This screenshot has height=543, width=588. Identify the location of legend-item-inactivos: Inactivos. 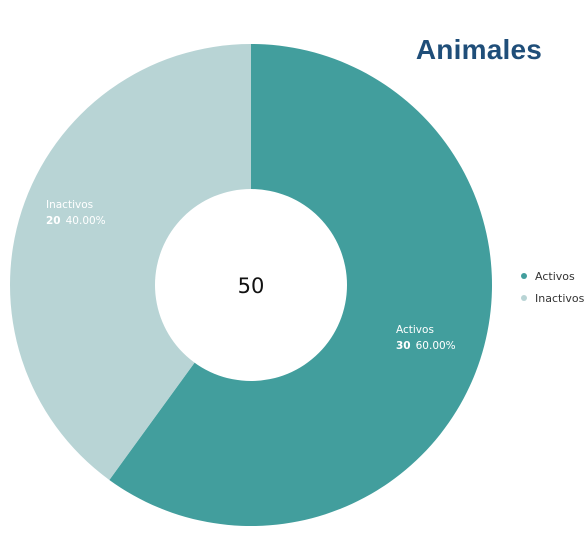
(552, 298).